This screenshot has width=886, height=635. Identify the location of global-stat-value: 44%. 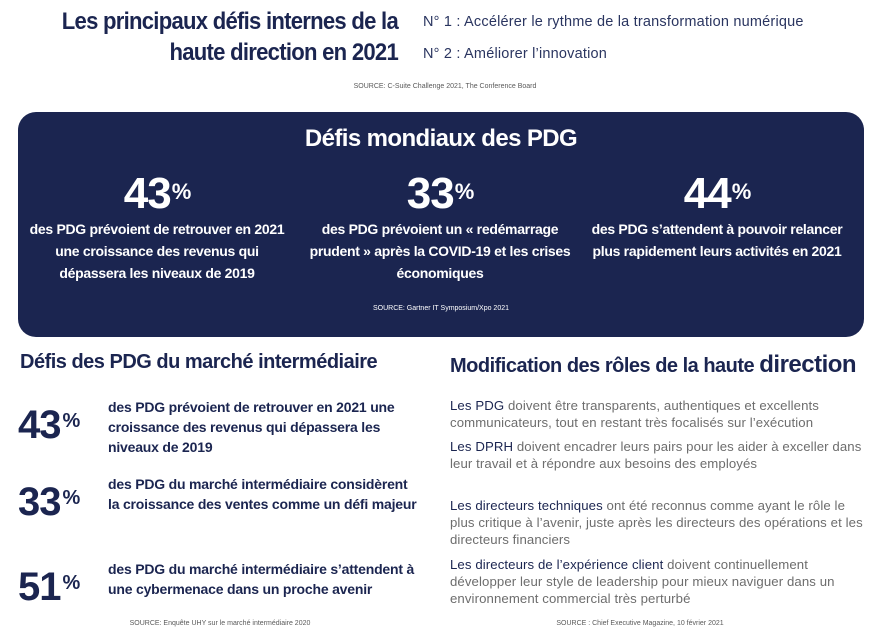
(717, 193).